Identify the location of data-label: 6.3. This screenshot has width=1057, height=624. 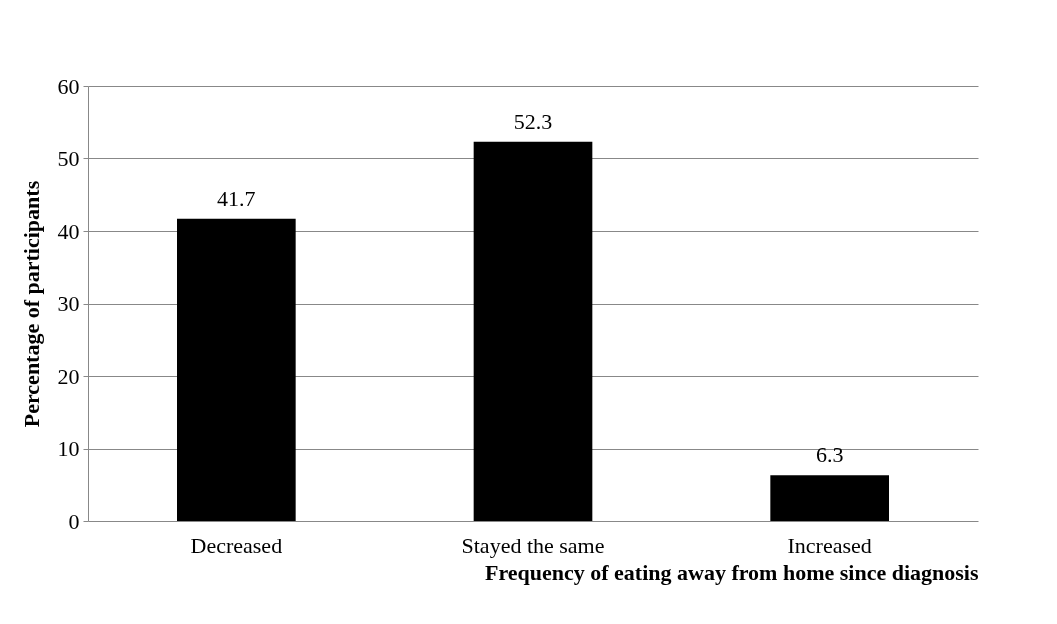
(829, 455).